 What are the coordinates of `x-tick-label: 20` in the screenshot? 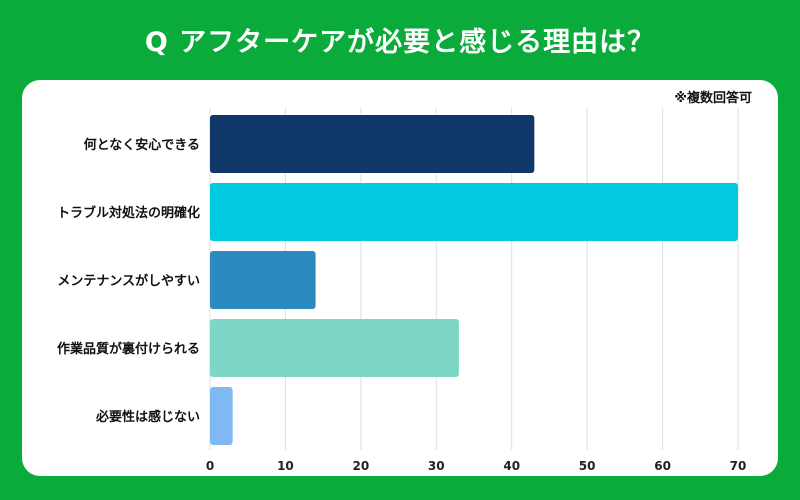 It's located at (361, 466).